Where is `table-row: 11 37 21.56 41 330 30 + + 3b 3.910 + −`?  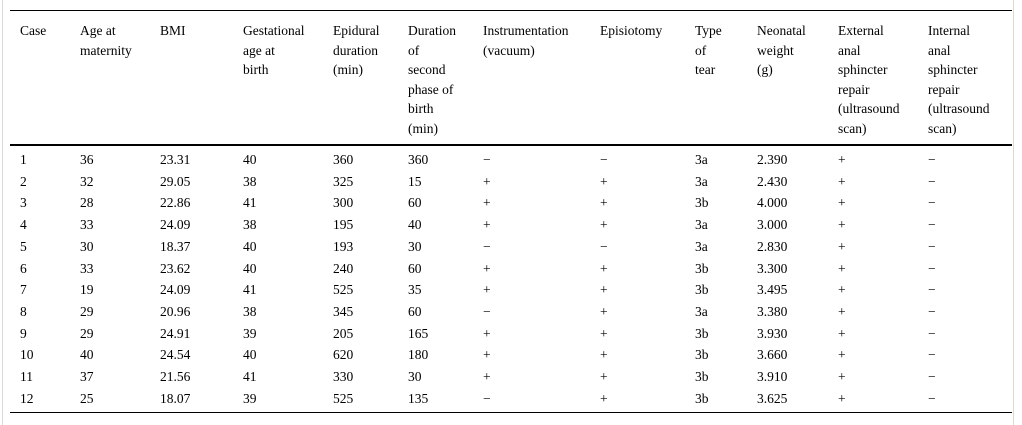
table-row: 11 37 21.56 41 330 30 + + 3b 3.910 + − is located at coordinates (511, 377).